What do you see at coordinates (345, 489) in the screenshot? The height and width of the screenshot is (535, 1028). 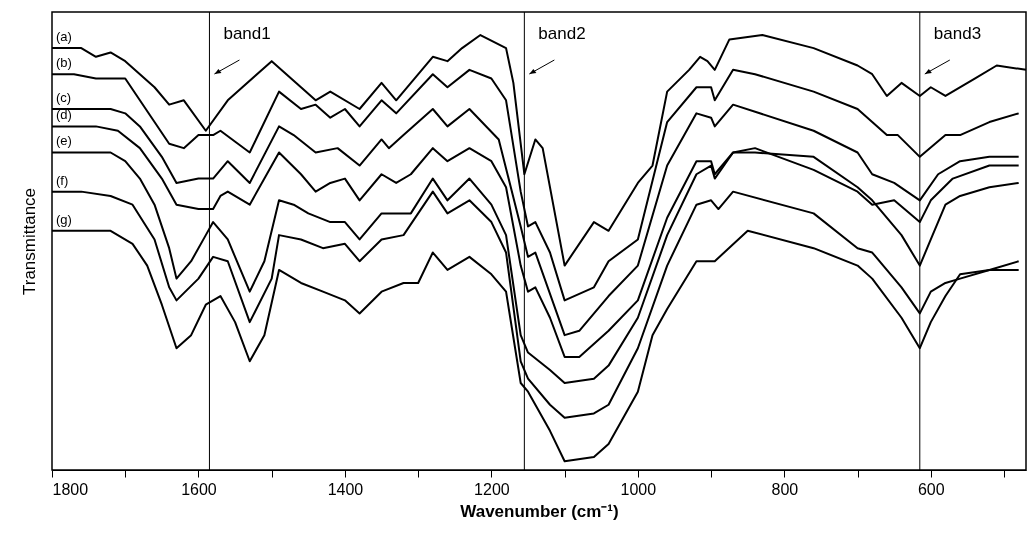 I see `x-tick-label: 1400` at bounding box center [345, 489].